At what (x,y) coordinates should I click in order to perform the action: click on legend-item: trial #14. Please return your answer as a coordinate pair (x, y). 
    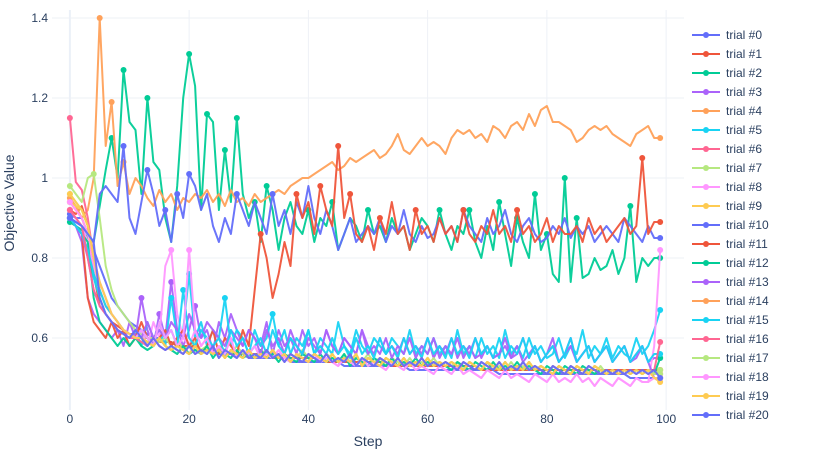
    Looking at the image, I should click on (730, 301).